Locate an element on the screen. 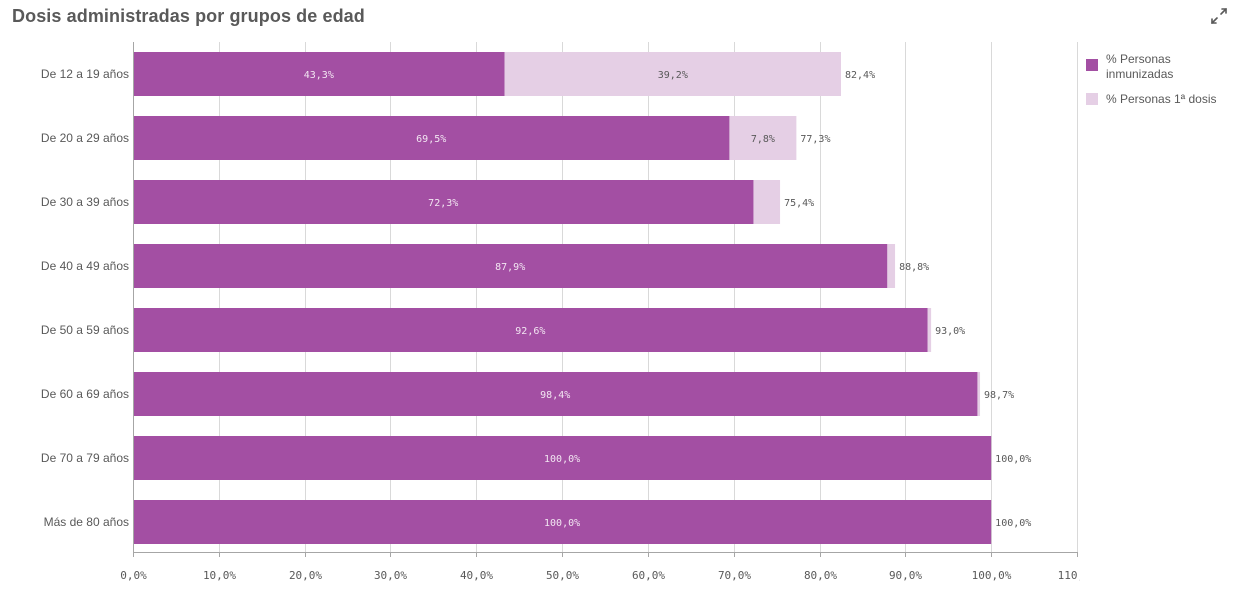 This screenshot has width=1240, height=600. data-label-primera-dosis: 7,8% is located at coordinates (763, 139).